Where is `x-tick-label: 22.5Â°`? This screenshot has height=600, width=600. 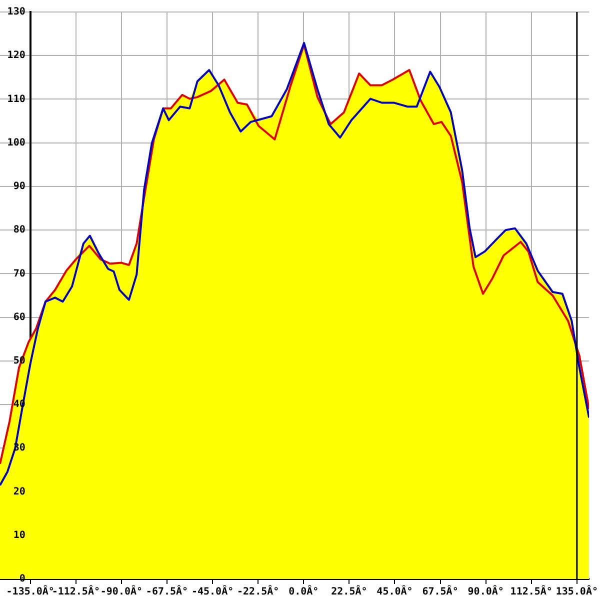 x-tick-label: 22.5Â° is located at coordinates (349, 591).